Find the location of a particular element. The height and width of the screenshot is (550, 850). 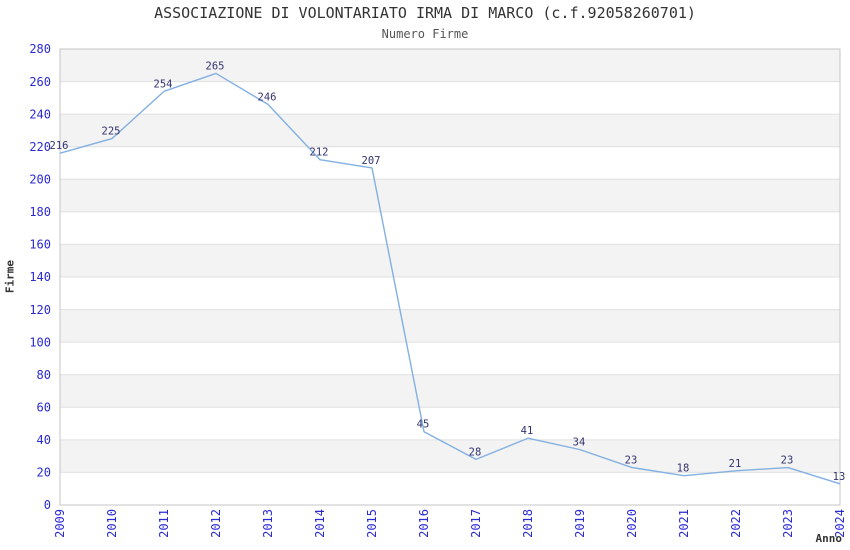

x-tick-label: 2016 is located at coordinates (424, 523).